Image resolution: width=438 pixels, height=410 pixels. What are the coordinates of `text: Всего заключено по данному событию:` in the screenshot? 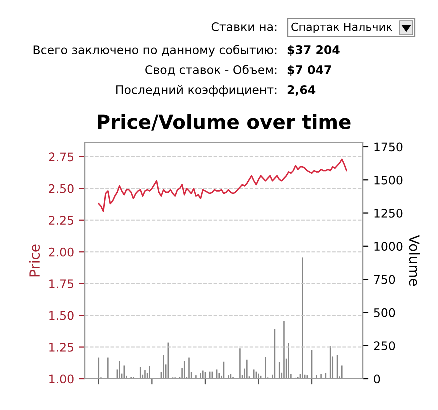 It's located at (155, 51).